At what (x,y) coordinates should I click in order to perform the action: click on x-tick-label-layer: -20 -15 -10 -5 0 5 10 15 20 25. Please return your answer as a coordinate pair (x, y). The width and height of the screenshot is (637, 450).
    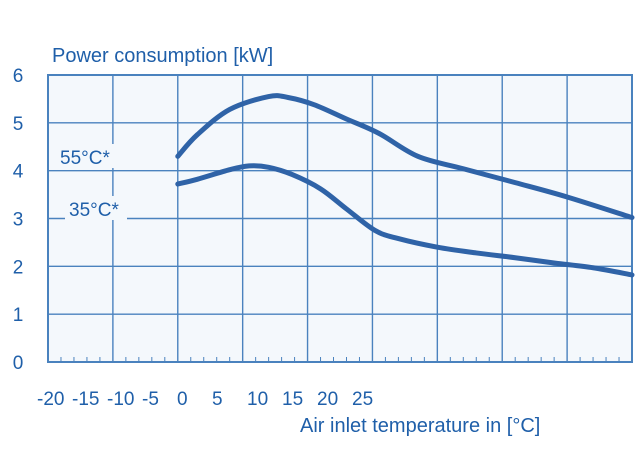
    Looking at the image, I should click on (205, 399).